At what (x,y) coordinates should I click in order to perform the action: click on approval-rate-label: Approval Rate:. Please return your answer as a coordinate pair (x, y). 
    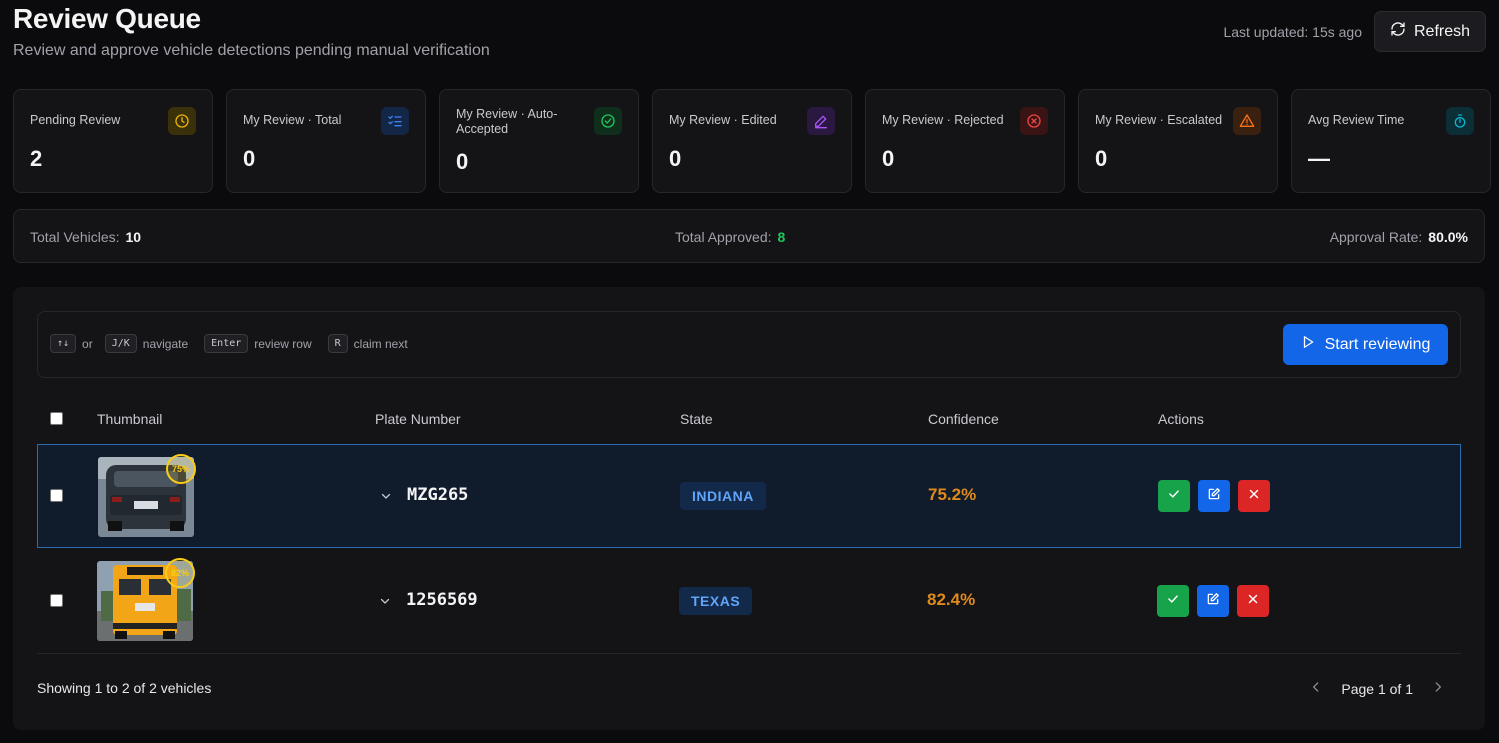
    Looking at the image, I should click on (1376, 237).